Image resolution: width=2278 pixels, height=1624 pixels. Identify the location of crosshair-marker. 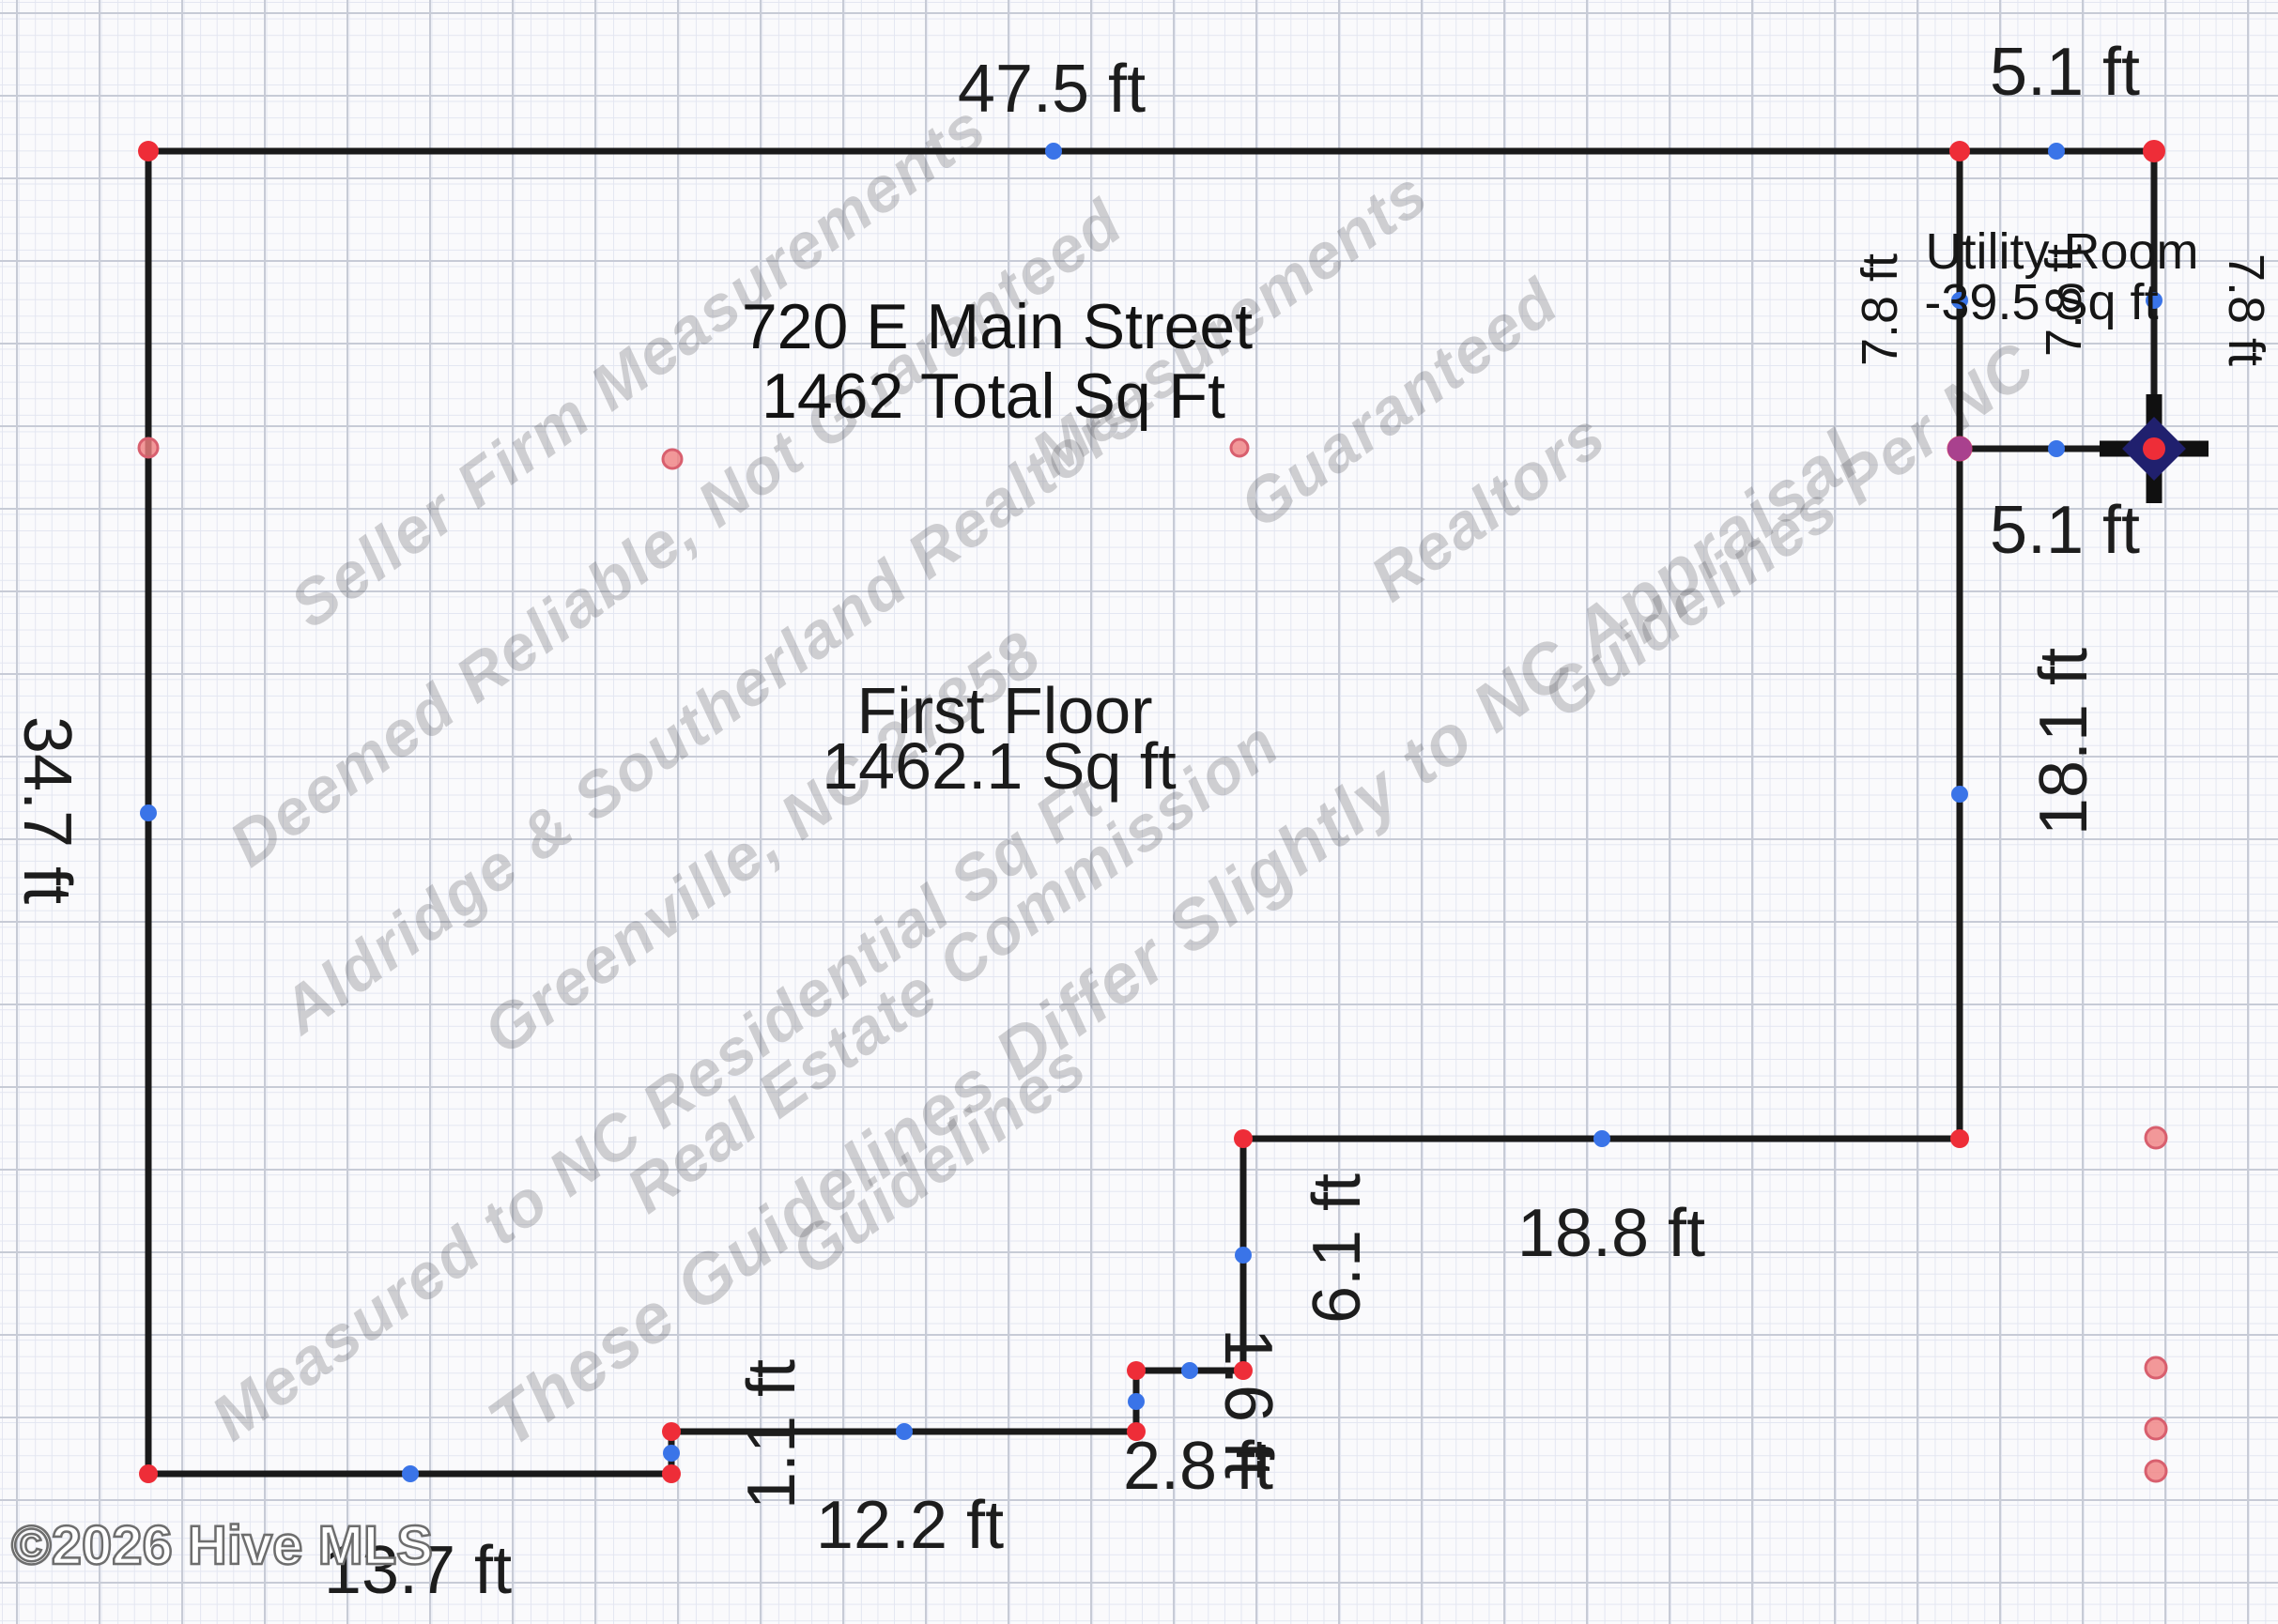
(2154, 448).